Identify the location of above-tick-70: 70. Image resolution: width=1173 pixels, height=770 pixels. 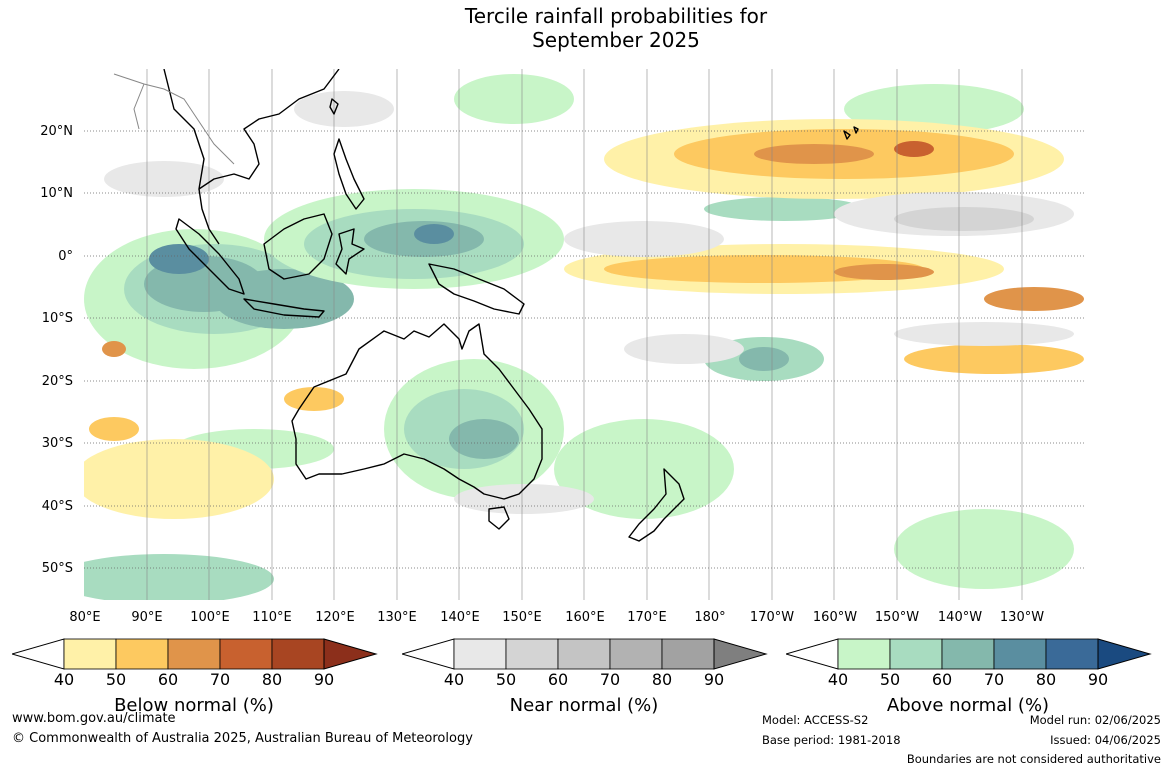
(994, 679).